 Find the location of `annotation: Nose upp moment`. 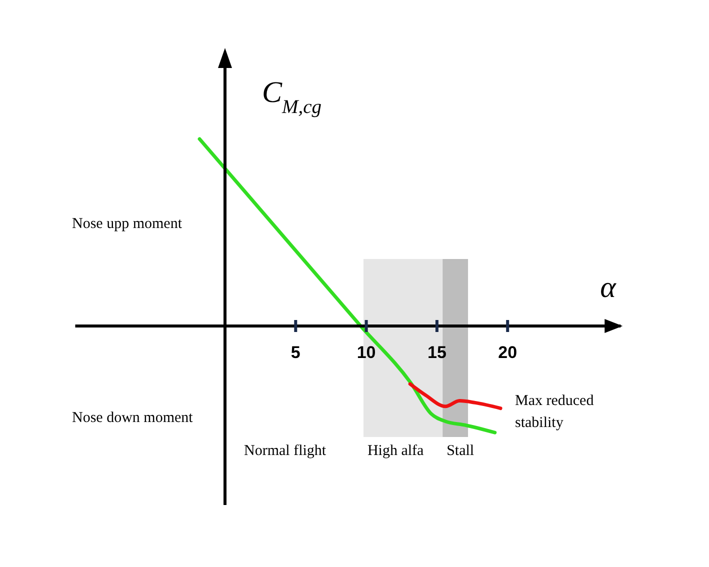

annotation: Nose upp moment is located at coordinates (127, 224).